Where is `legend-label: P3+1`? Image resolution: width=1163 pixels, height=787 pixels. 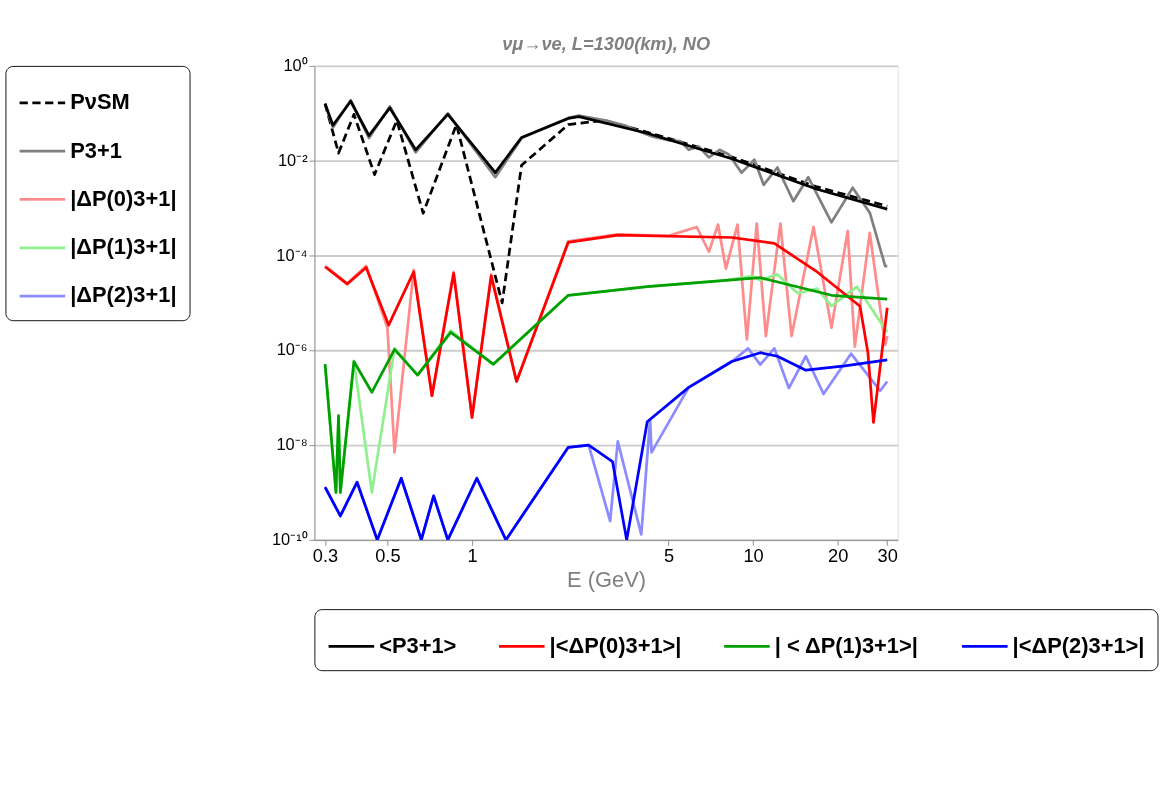 legend-label: P3+1 is located at coordinates (96, 150).